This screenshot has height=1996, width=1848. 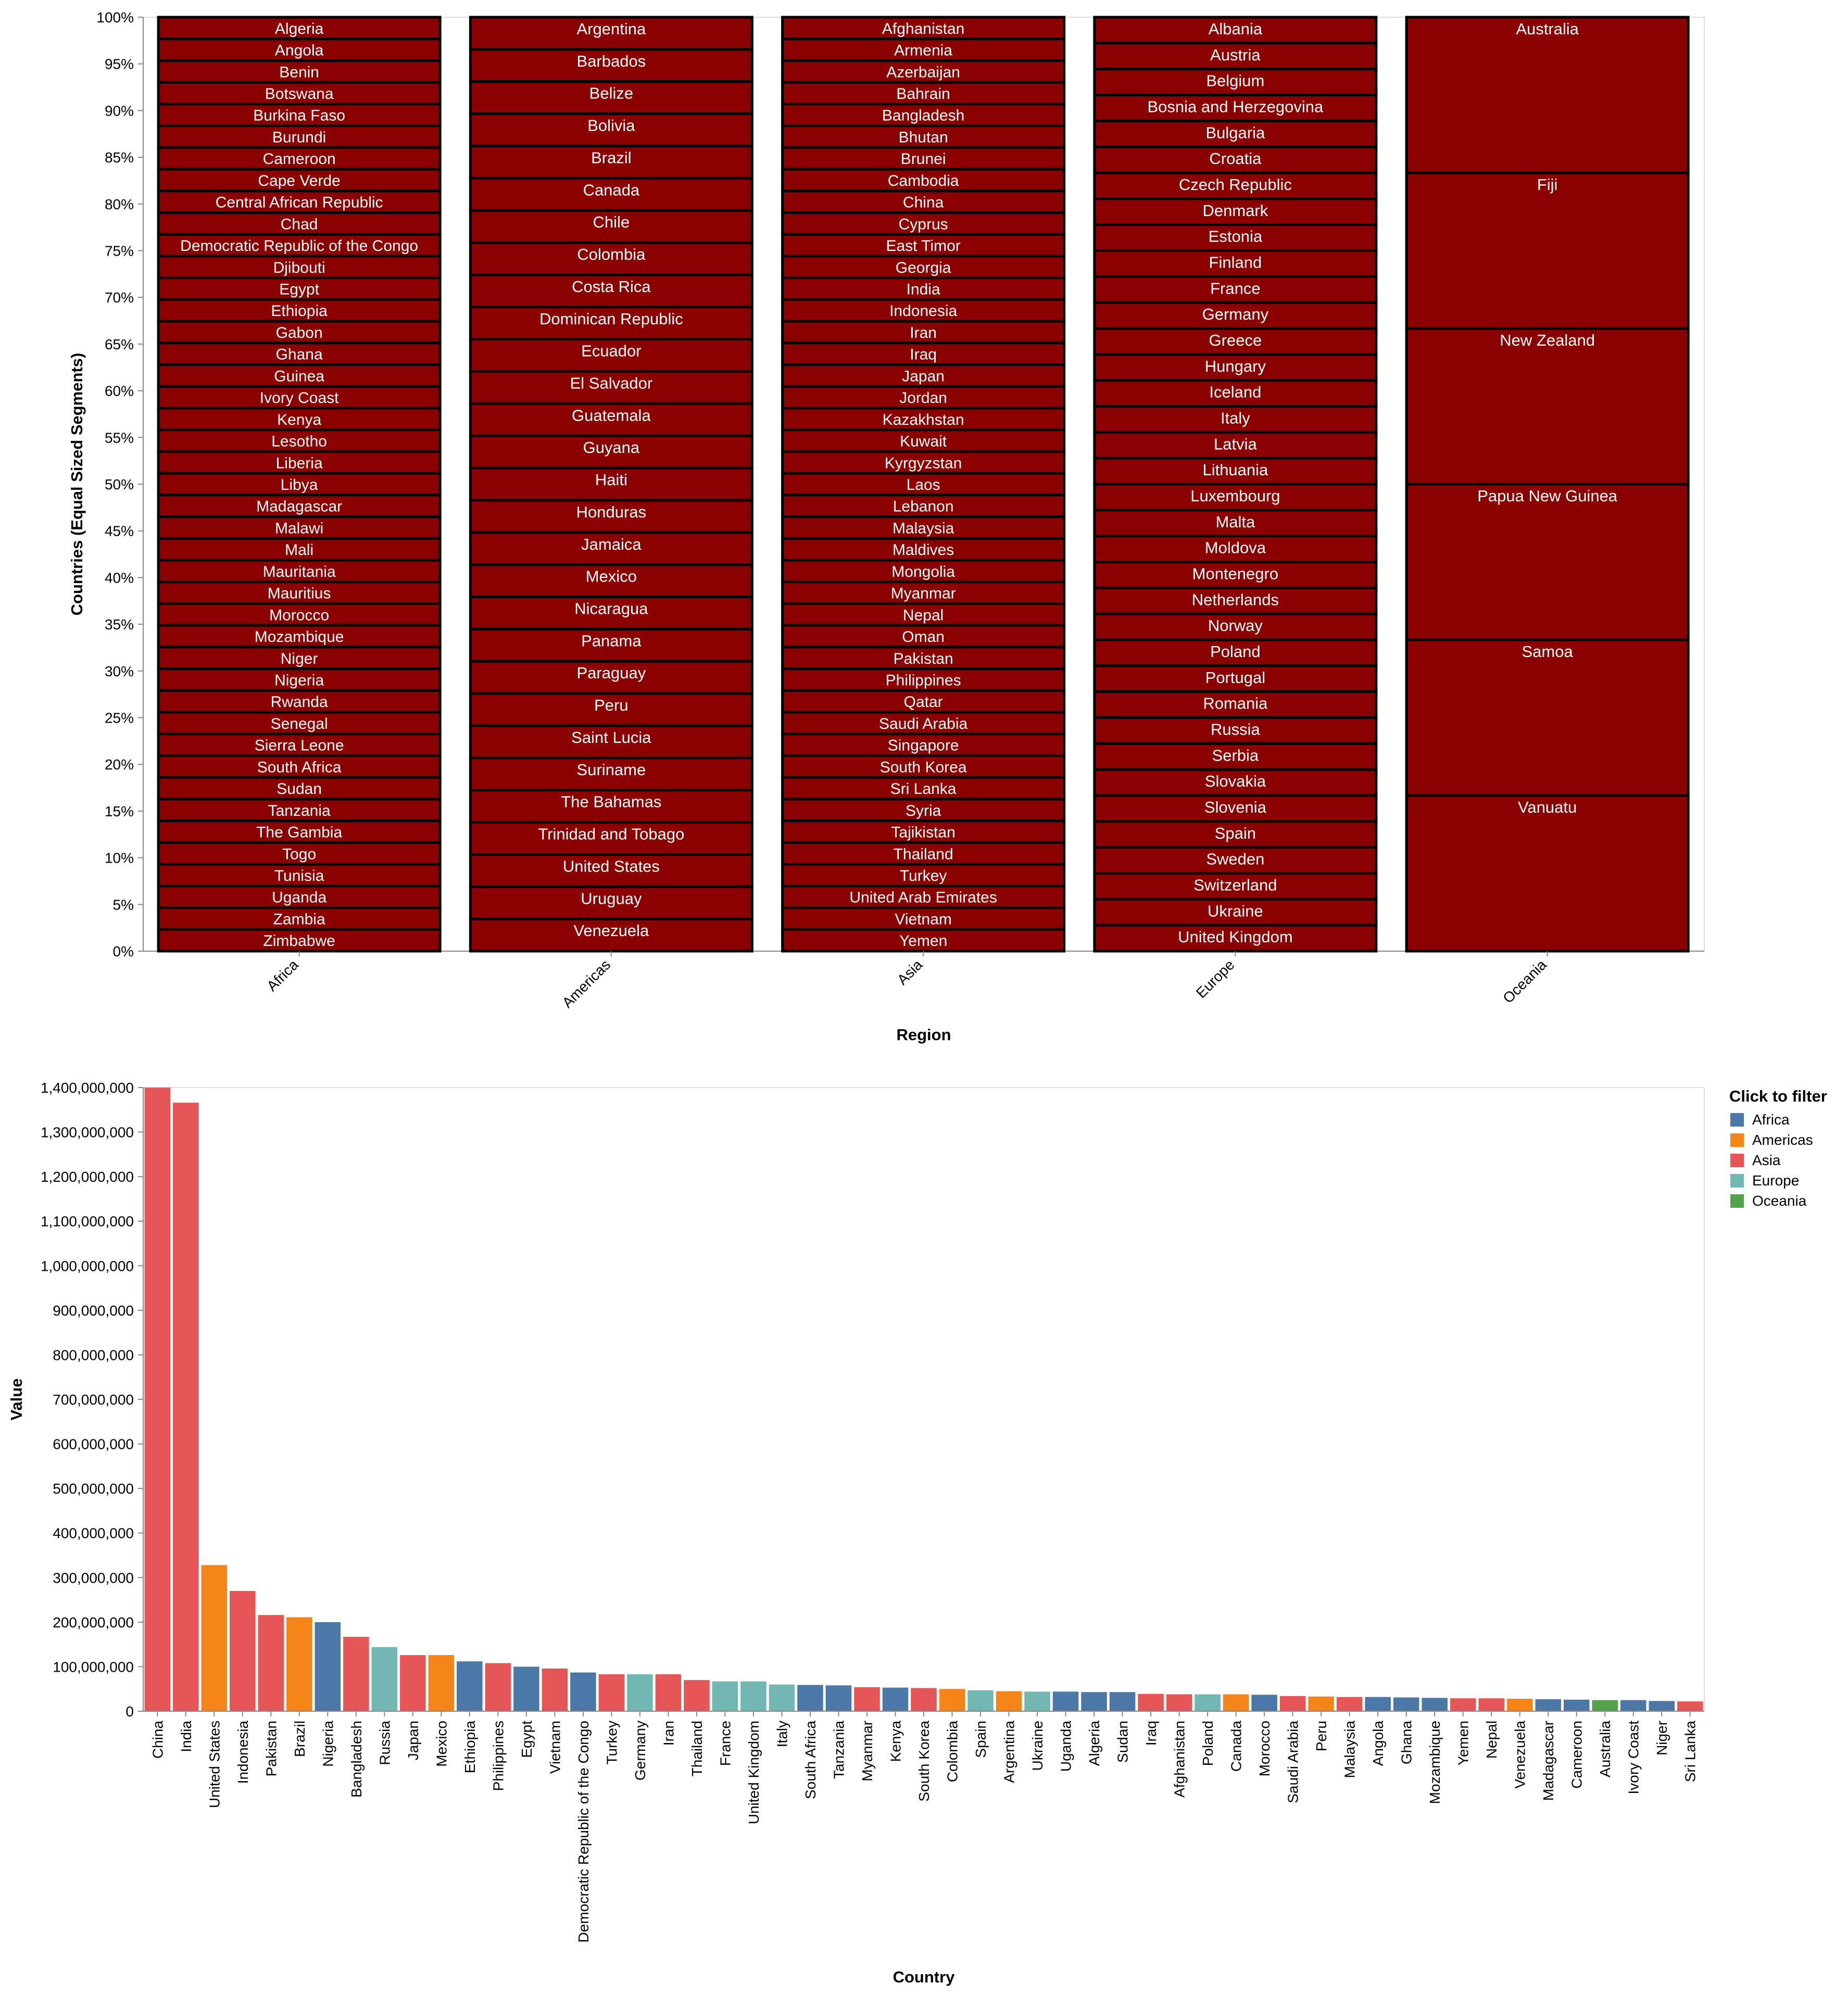 I want to click on legend-item-asia: Asia, so click(x=1755, y=1160).